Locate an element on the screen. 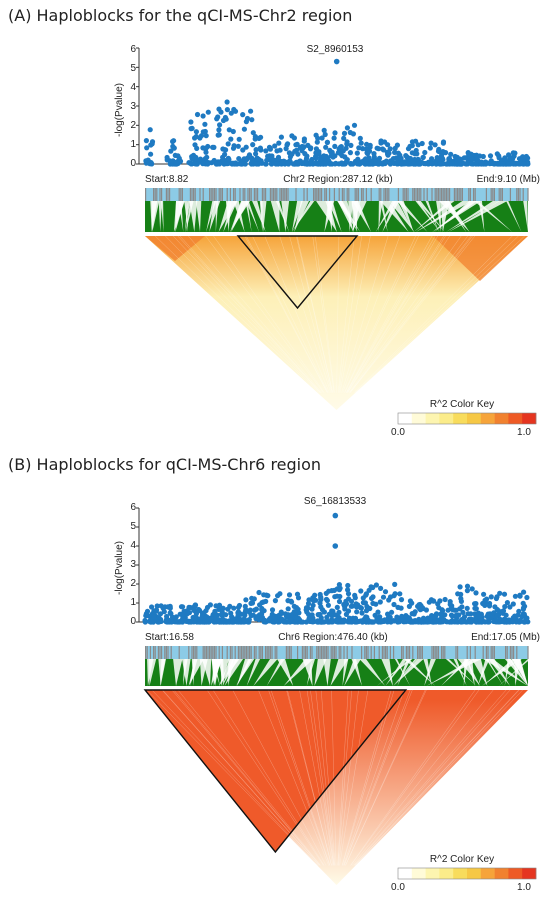  panel-a-ytick-1: 1 is located at coordinates (133, 144).